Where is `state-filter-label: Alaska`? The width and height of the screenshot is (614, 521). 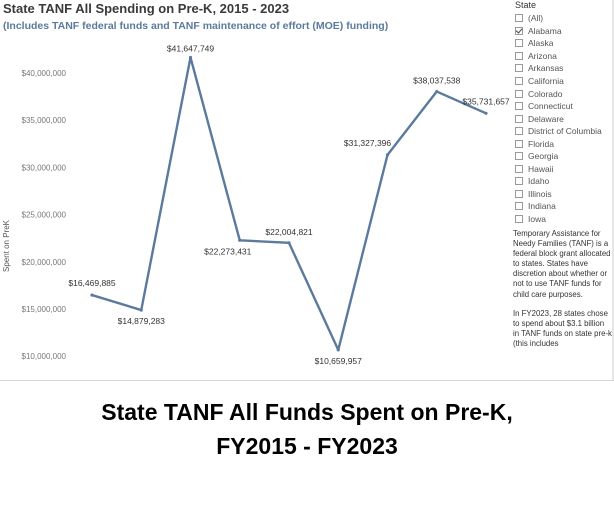 state-filter-label: Alaska is located at coordinates (541, 43).